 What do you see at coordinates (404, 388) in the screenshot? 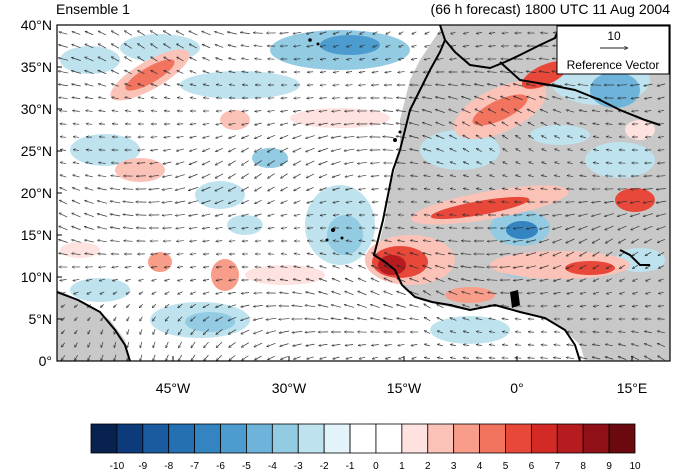
I see `lon-label-15w: 15°W` at bounding box center [404, 388].